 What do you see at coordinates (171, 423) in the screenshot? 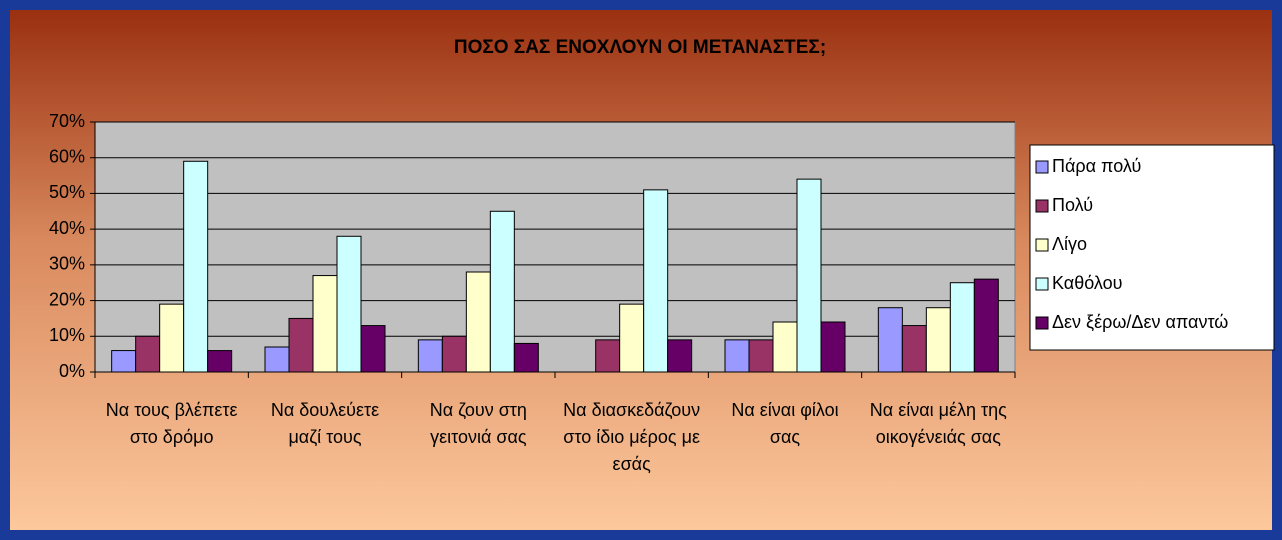
I see `x-tick-label: Να τους βλέπετε στο δρόμο` at bounding box center [171, 423].